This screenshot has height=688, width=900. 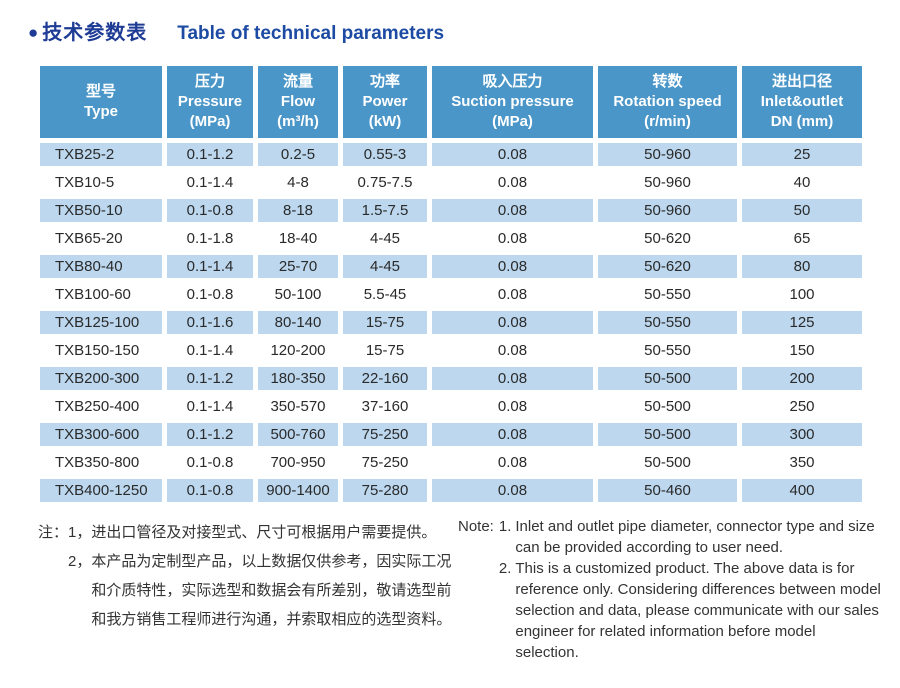 What do you see at coordinates (236, 30) in the screenshot?
I see `page-title: ● 技术参数表 Table of technical parameters` at bounding box center [236, 30].